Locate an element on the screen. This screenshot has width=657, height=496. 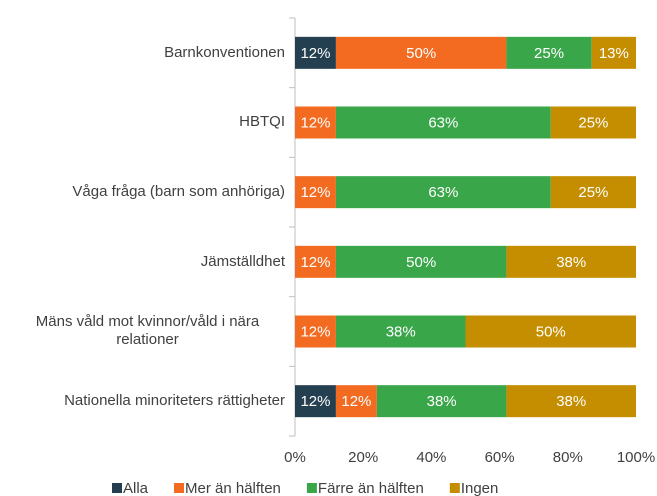
legend-label: Färre än hälften is located at coordinates (371, 488).